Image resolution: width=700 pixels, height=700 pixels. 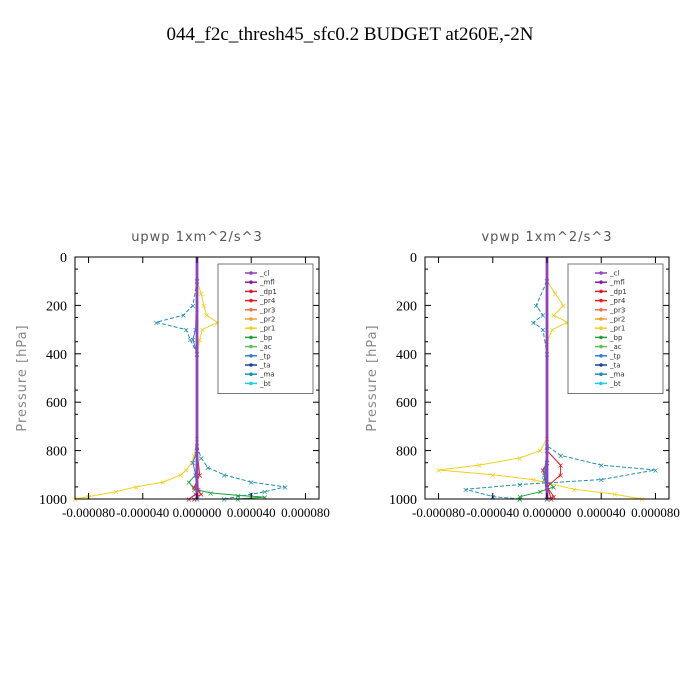 I want to click on series-line-ma, so click(x=560, y=390).